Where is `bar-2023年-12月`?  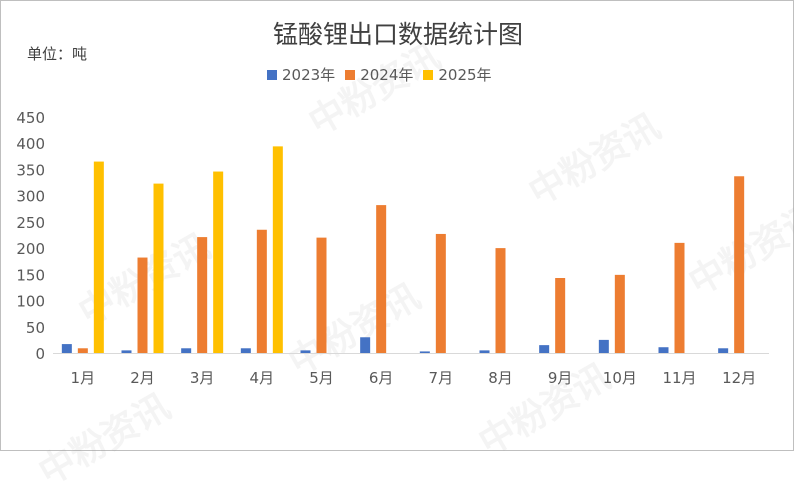 bar-2023年-12月 is located at coordinates (723, 350).